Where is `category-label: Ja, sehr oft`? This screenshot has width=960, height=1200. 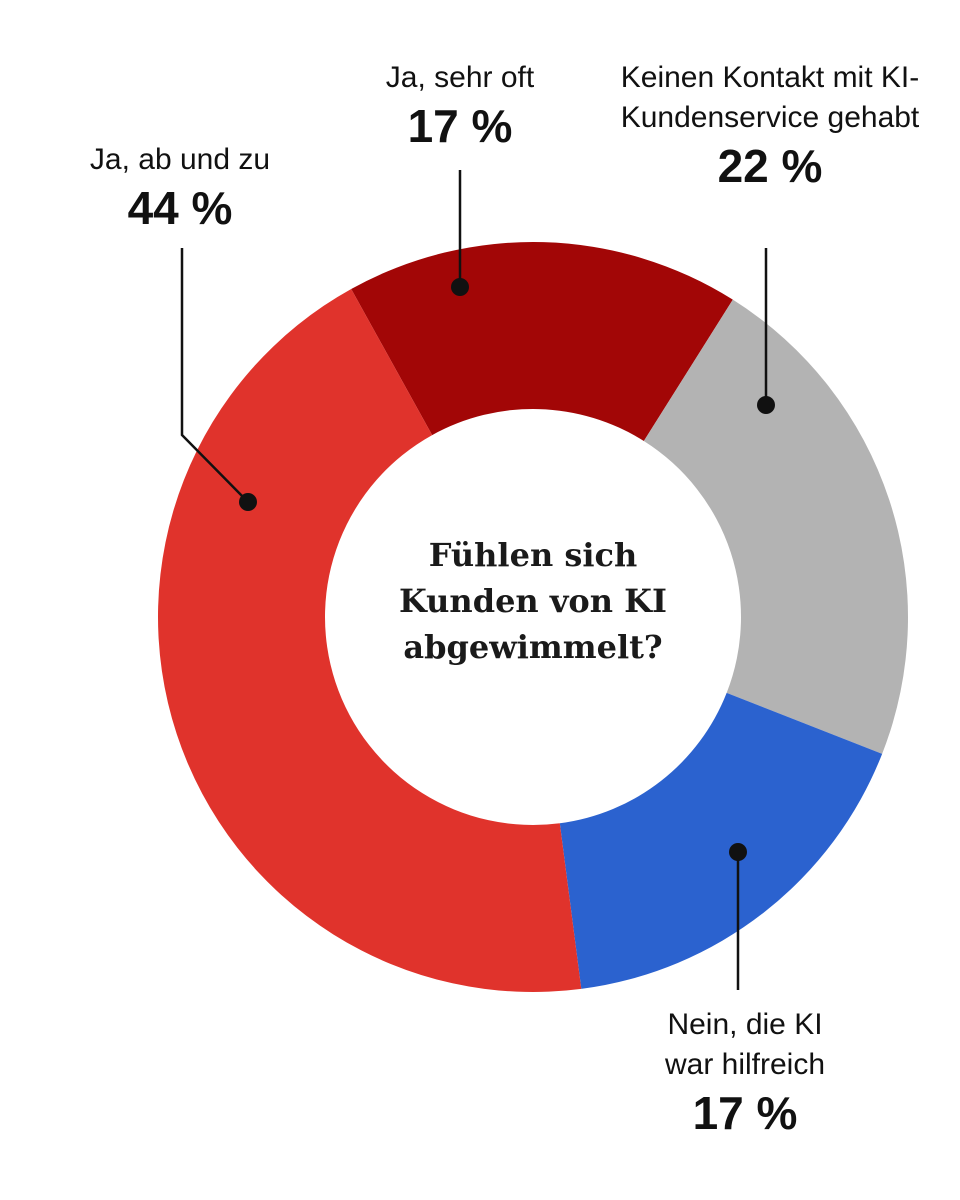 category-label: Ja, sehr oft is located at coordinates (460, 77).